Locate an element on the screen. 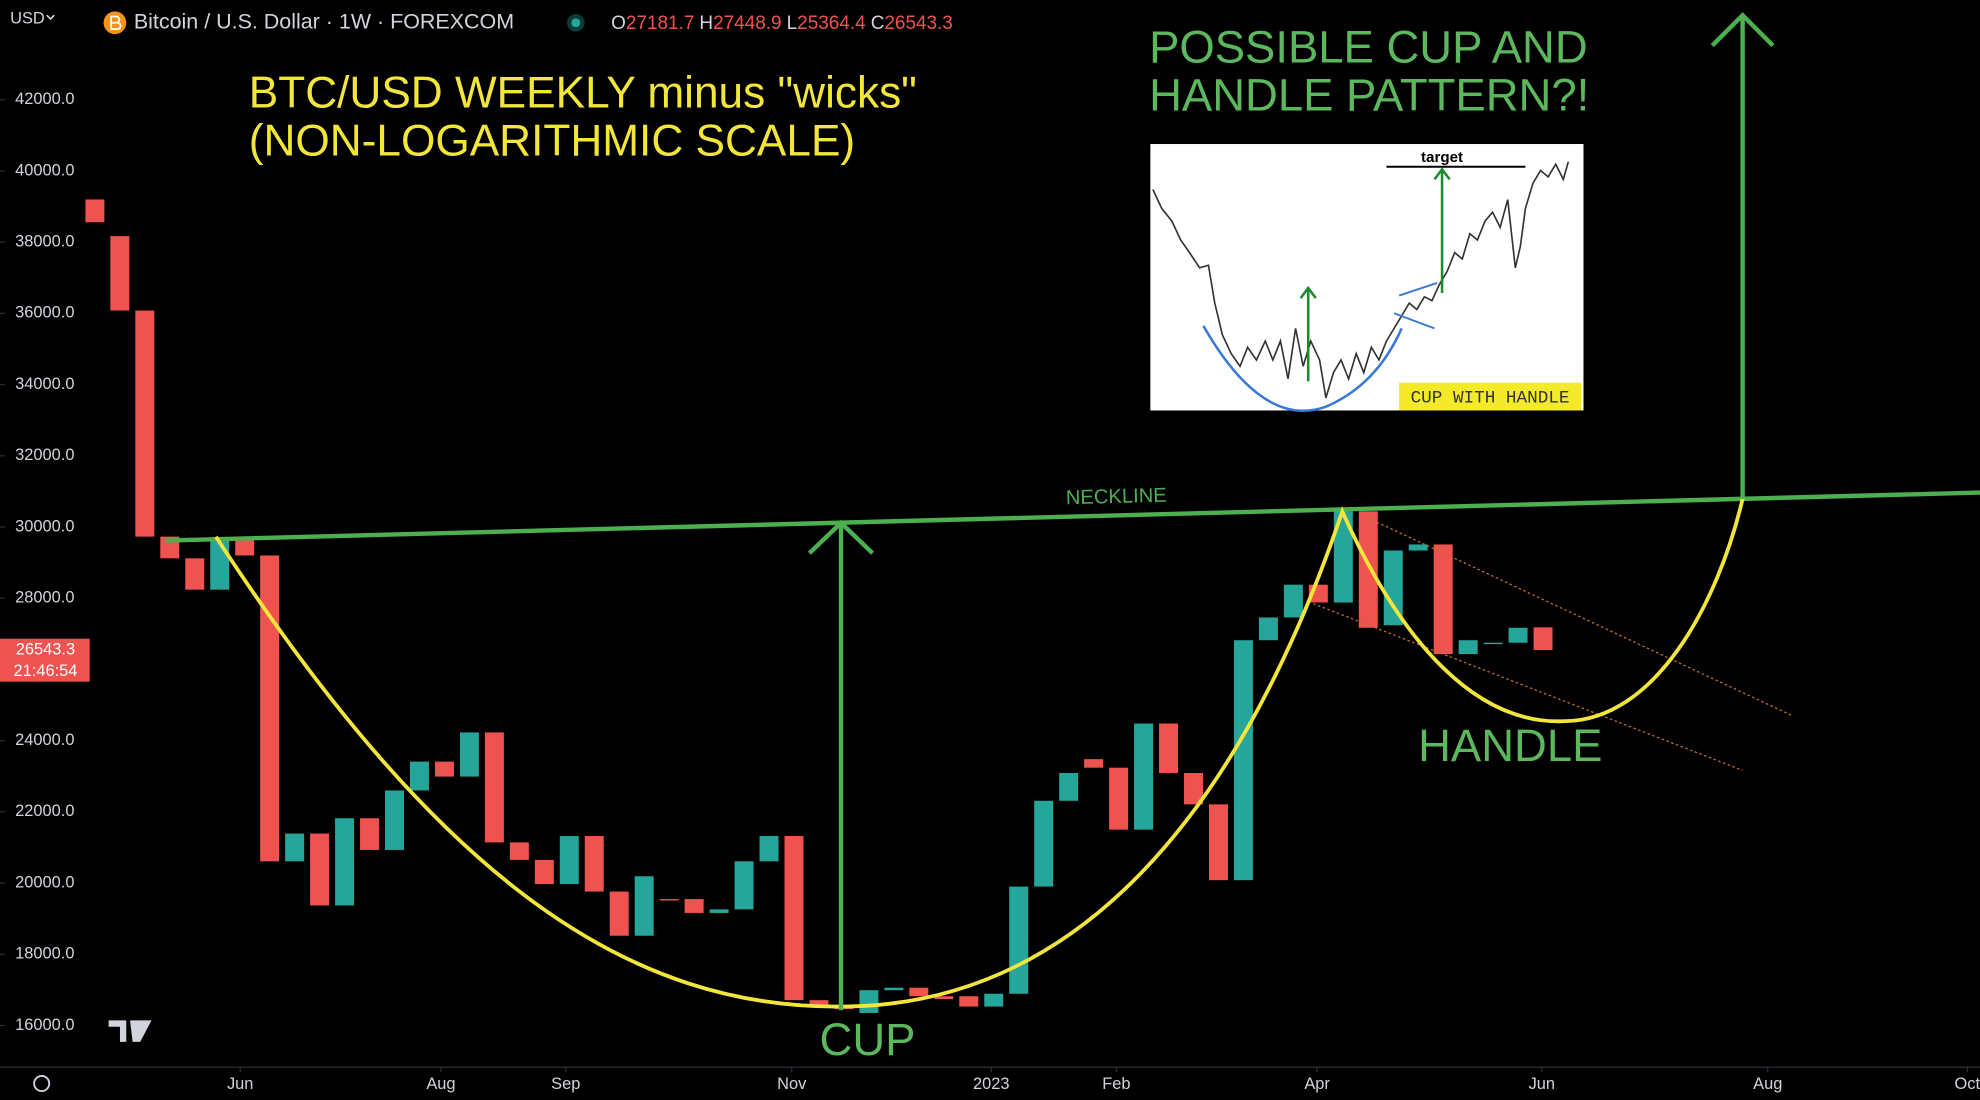 Image resolution: width=1980 pixels, height=1100 pixels. inset-target: target is located at coordinates (1442, 157).